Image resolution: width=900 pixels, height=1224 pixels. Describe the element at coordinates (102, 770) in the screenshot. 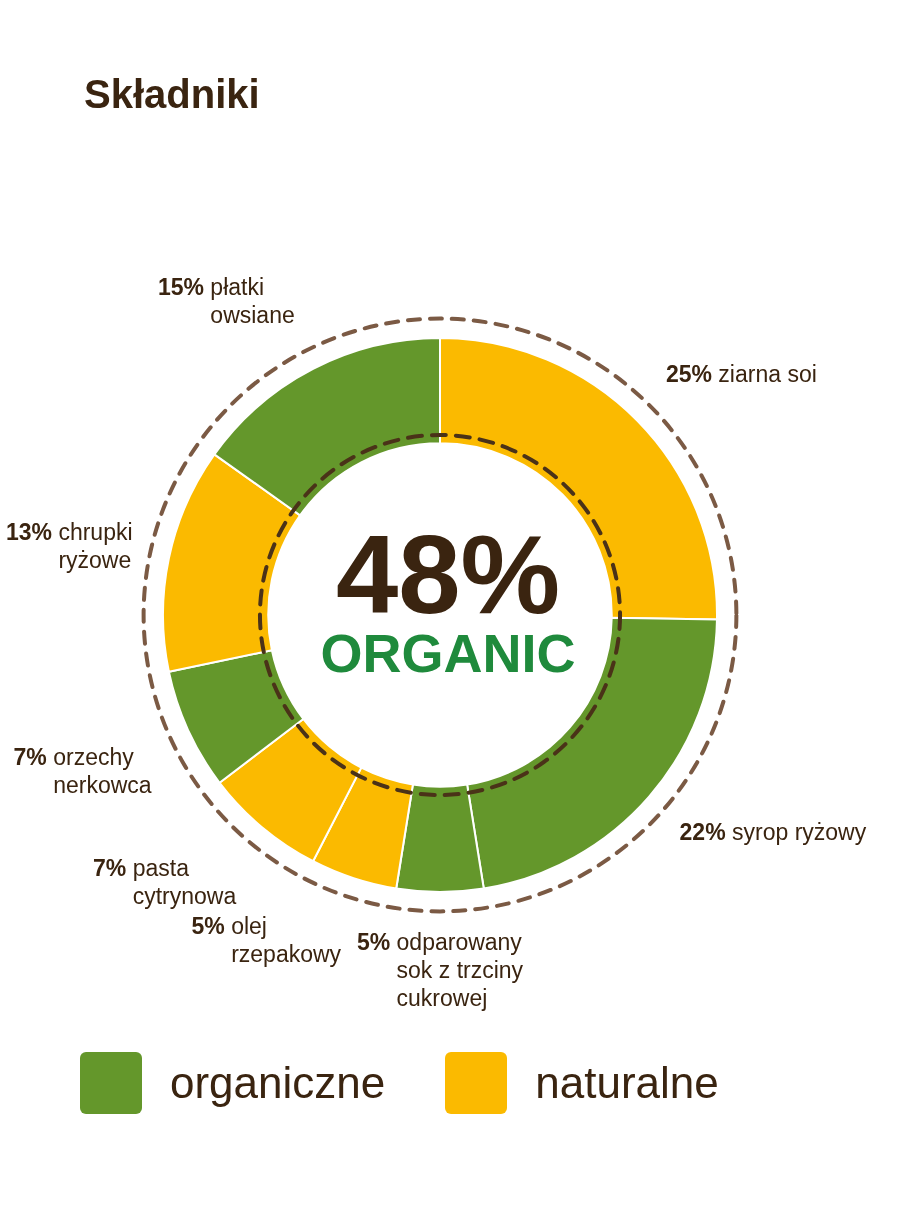

I see `slice-label: orzechy nerkowca` at that location.